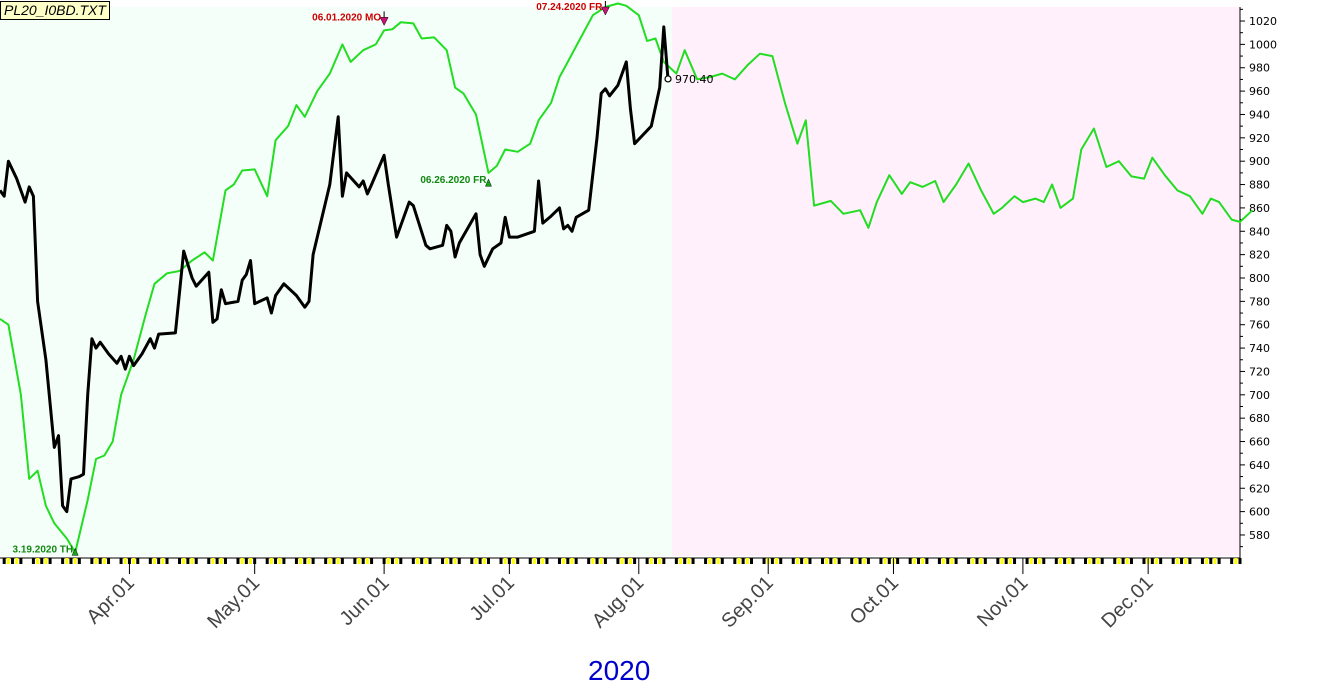 This screenshot has width=1319, height=689. What do you see at coordinates (1259, 114) in the screenshot?
I see `y-tick-label: 940` at bounding box center [1259, 114].